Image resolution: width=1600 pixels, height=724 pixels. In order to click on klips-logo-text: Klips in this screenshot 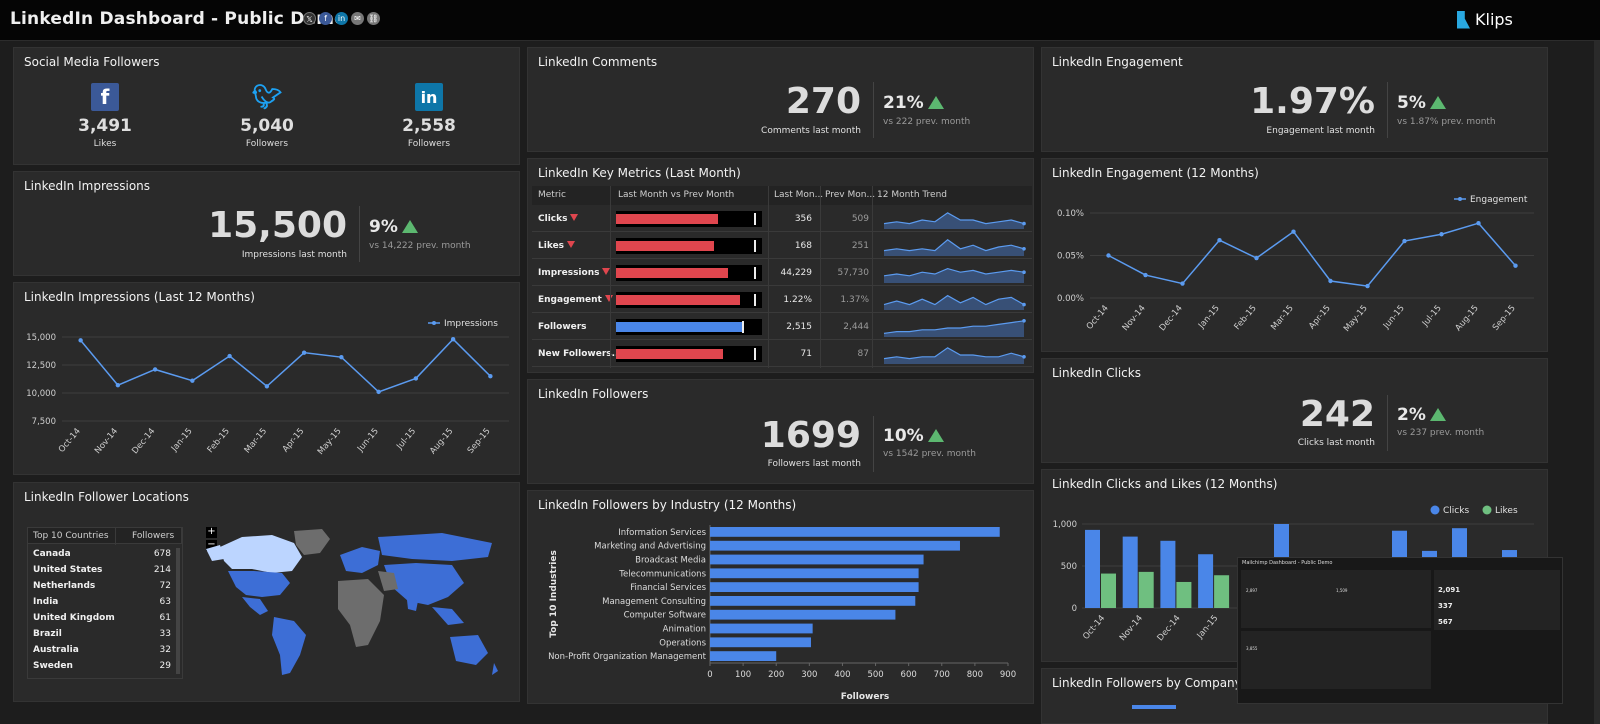, I will do `click(1494, 19)`.